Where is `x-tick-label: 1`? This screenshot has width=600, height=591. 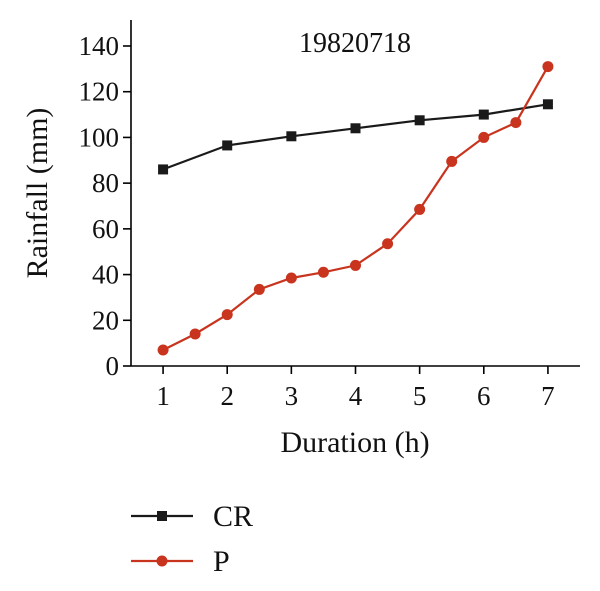 x-tick-label: 1 is located at coordinates (163, 396).